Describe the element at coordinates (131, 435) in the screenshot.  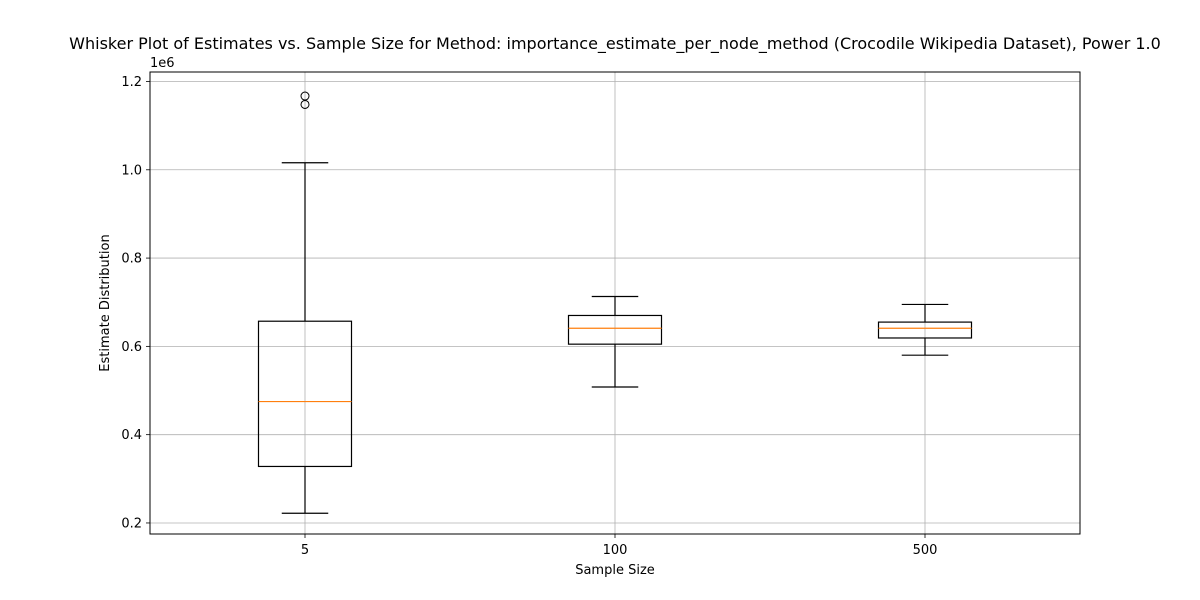
I see `y-tick-label: 0.4` at that location.